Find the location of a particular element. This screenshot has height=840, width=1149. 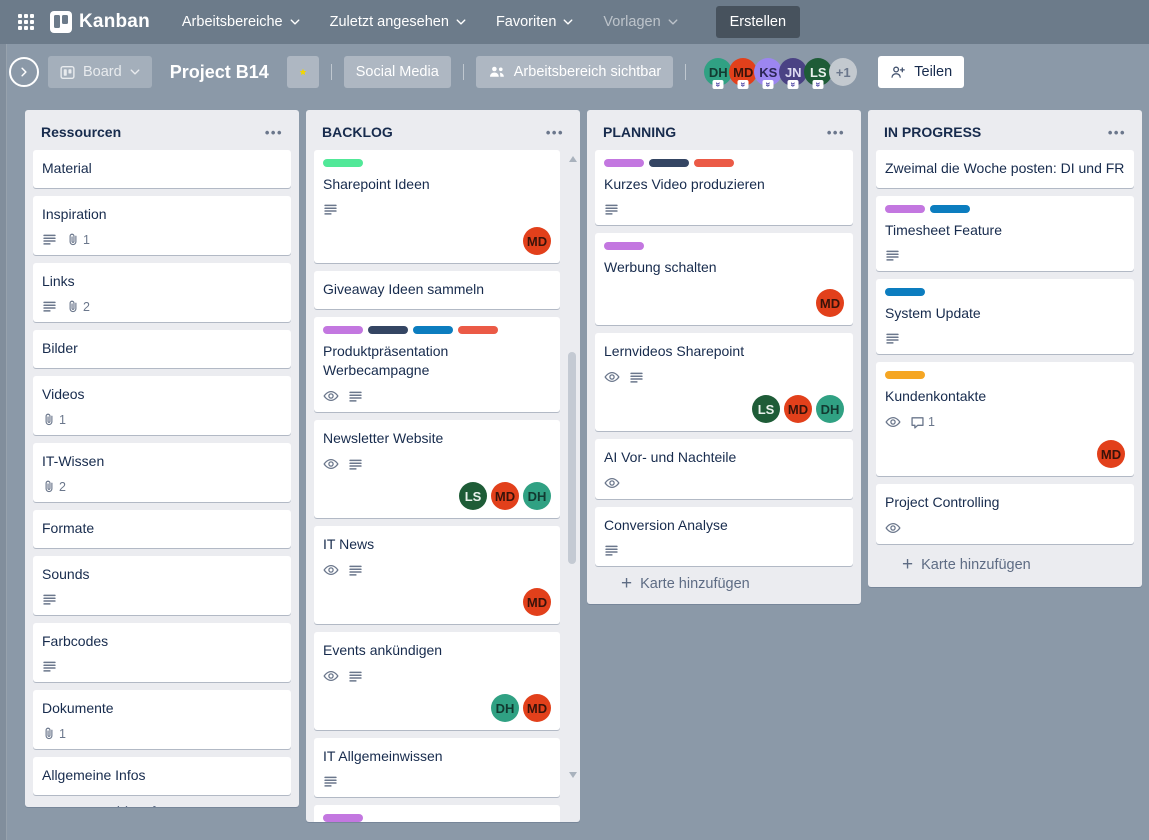

create-button: Erstellen is located at coordinates (758, 22).